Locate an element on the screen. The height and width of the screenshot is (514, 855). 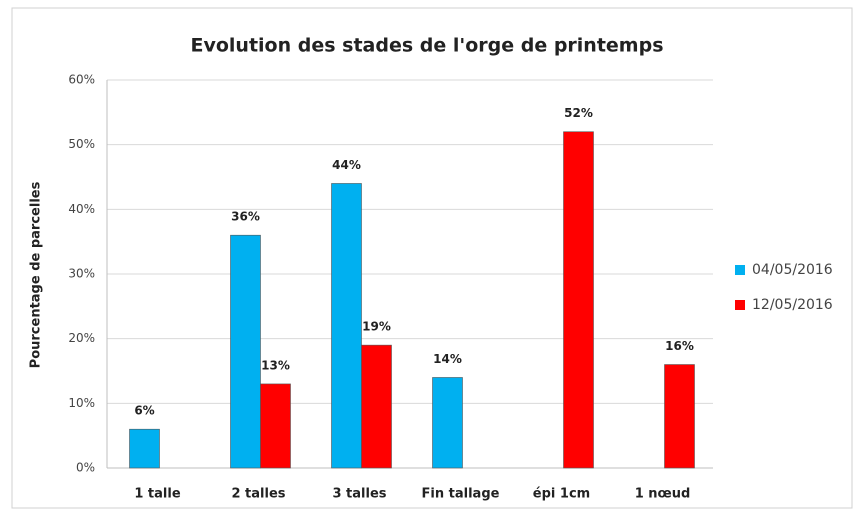
y-tick-label: 40% is located at coordinates (81, 209).